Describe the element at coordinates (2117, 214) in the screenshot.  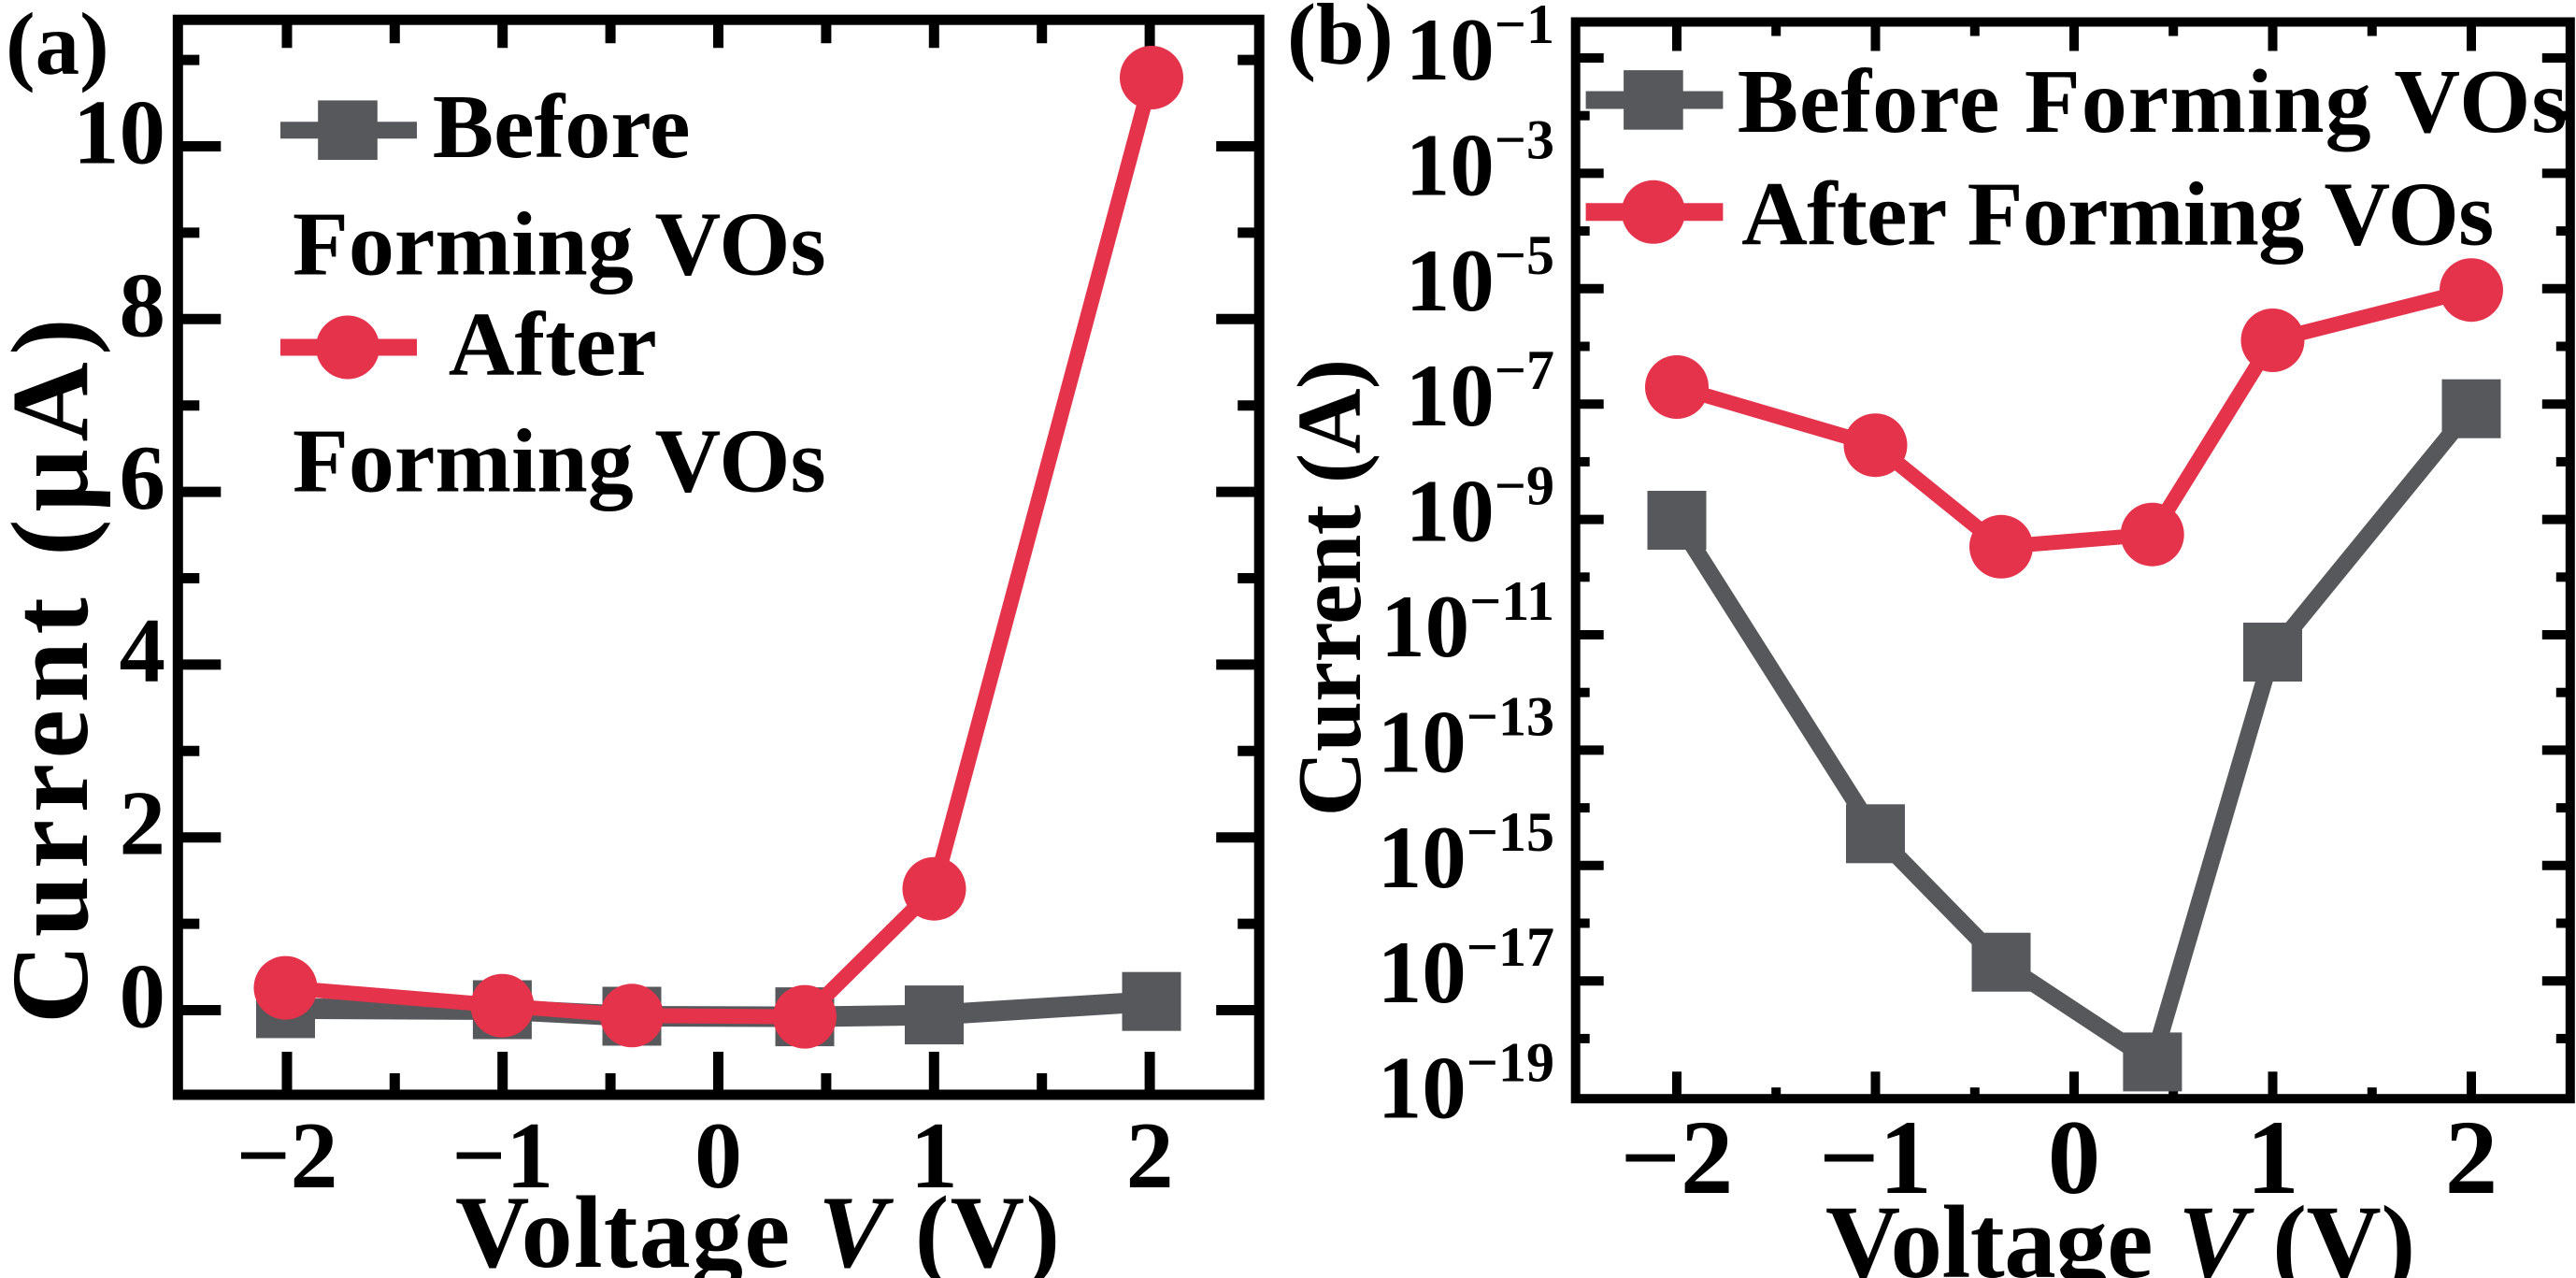
I see `svg-text: After Forming VOs` at that location.